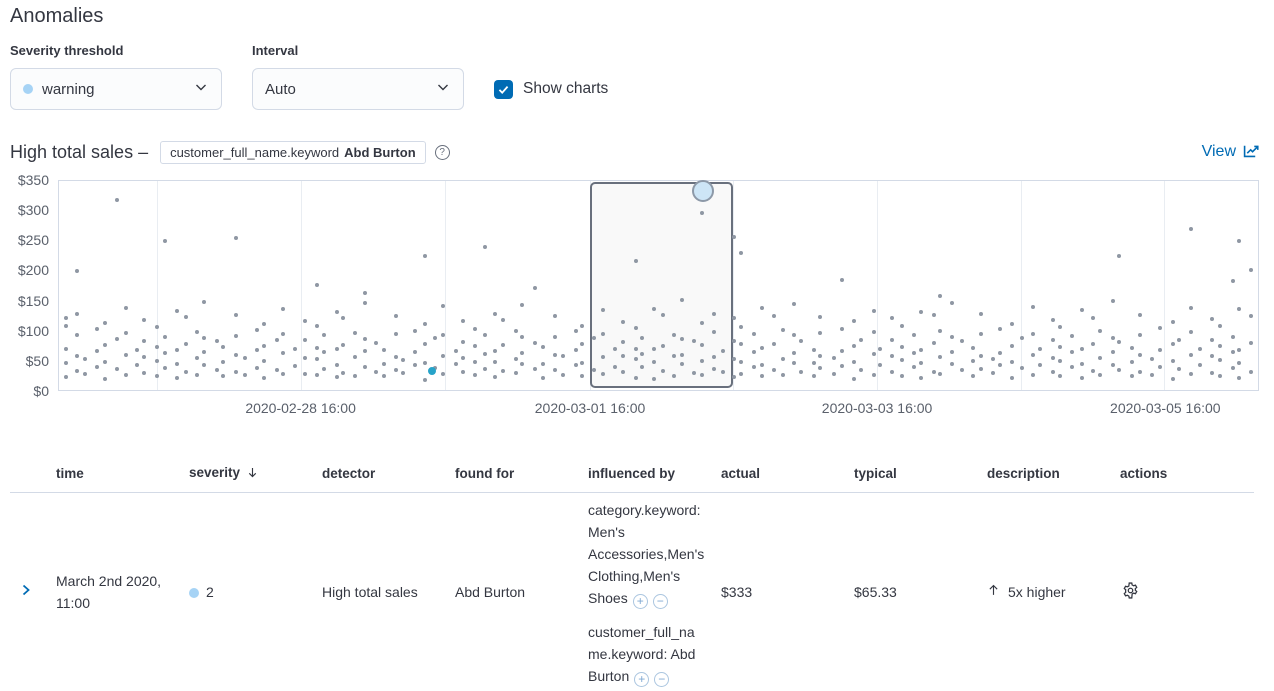 The image size is (1274, 691). What do you see at coordinates (642, 654) in the screenshot?
I see `influencer-text: customer_full_name.keyword: Abd Burton` at bounding box center [642, 654].